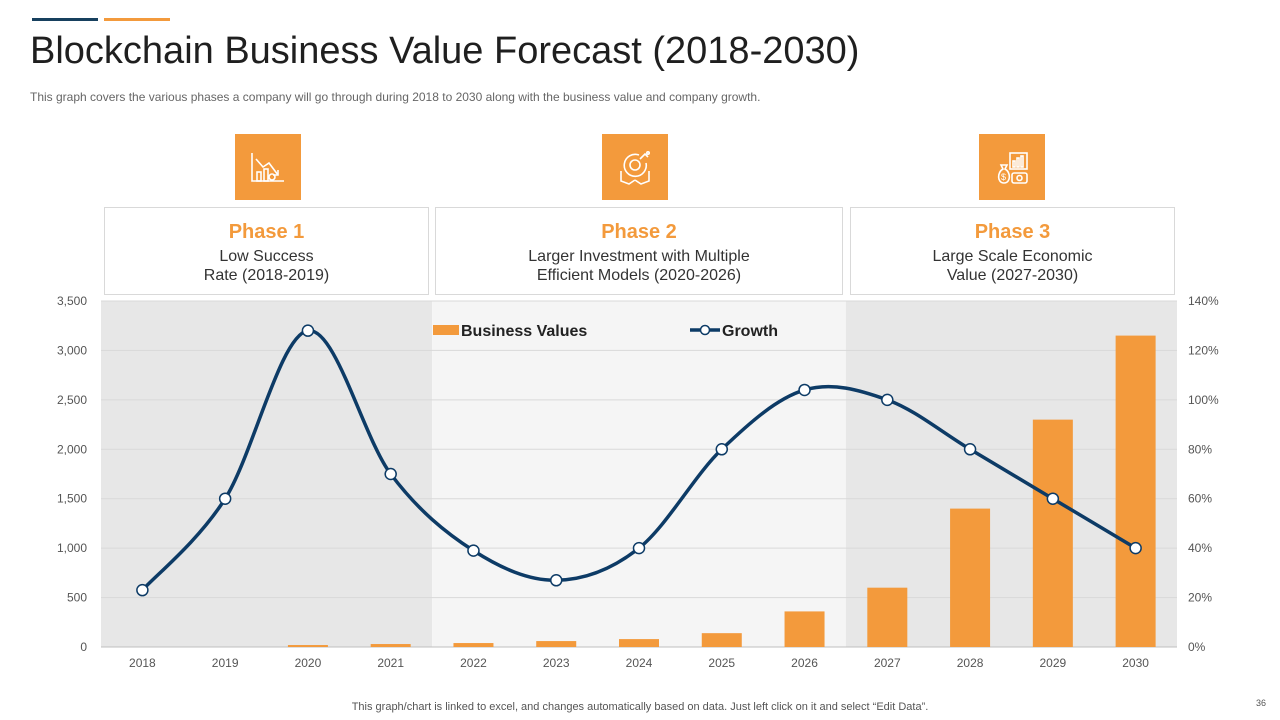  I want to click on y2-tick-label: 60%, so click(1200, 499).